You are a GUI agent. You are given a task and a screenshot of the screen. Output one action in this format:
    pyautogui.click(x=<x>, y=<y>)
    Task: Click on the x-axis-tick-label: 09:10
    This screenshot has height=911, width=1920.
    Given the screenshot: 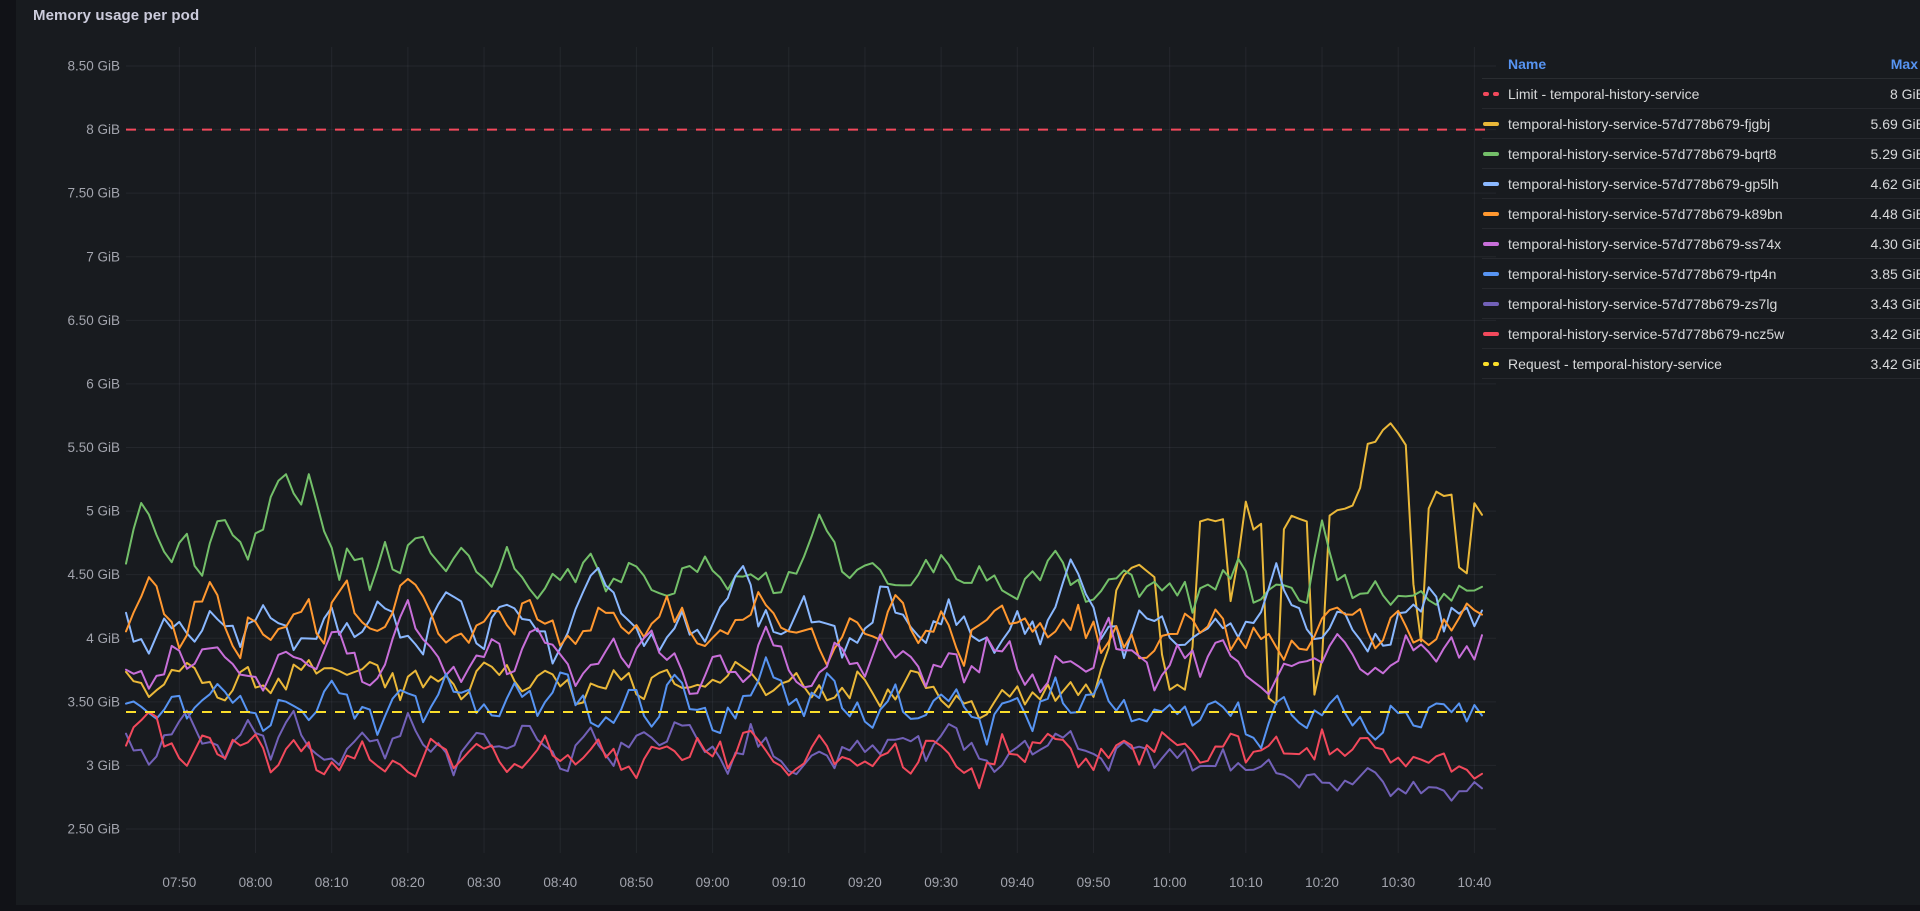 What is the action you would take?
    pyautogui.click(x=789, y=882)
    